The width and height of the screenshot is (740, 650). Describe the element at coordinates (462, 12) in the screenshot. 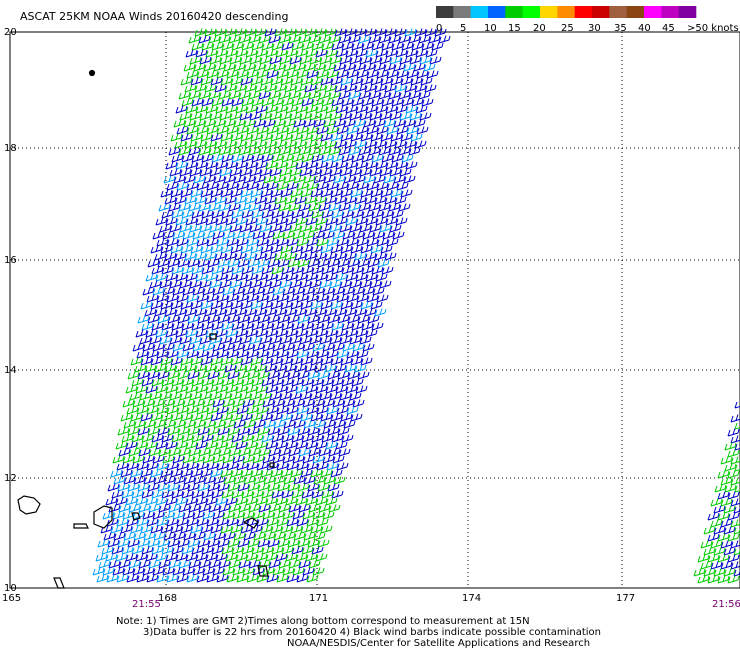

I see `legend-swatch` at that location.